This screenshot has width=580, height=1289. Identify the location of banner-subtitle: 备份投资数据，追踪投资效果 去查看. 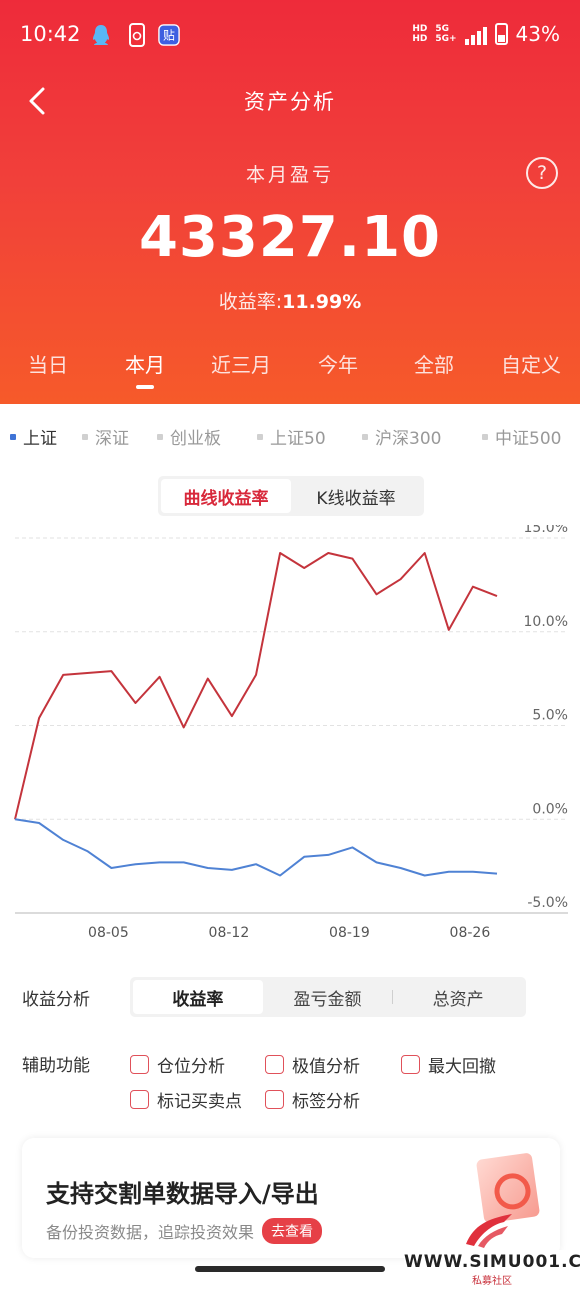
(184, 1231).